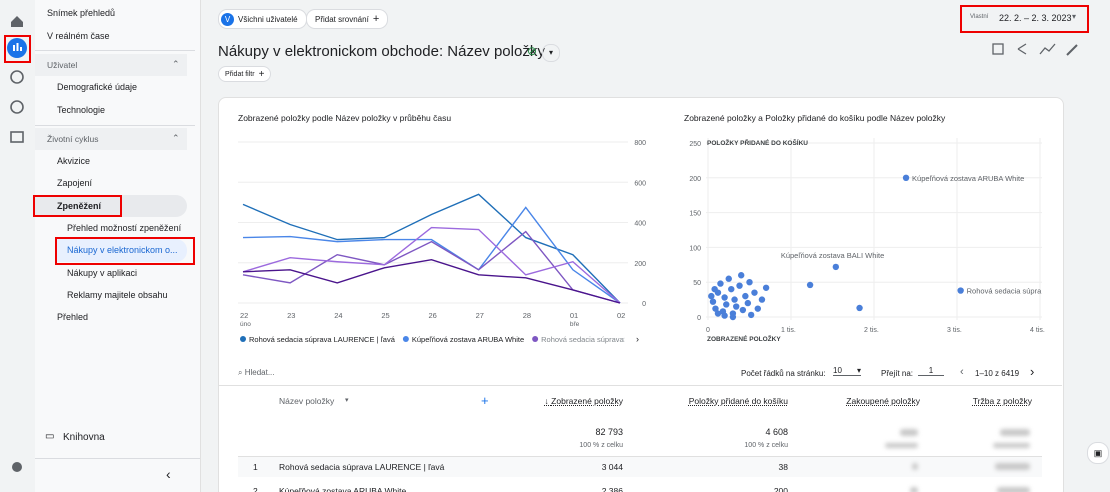 The height and width of the screenshot is (492, 1110). What do you see at coordinates (783, 373) in the screenshot?
I see `rows-per-page-label: Počet řádků na stránku:` at bounding box center [783, 373].